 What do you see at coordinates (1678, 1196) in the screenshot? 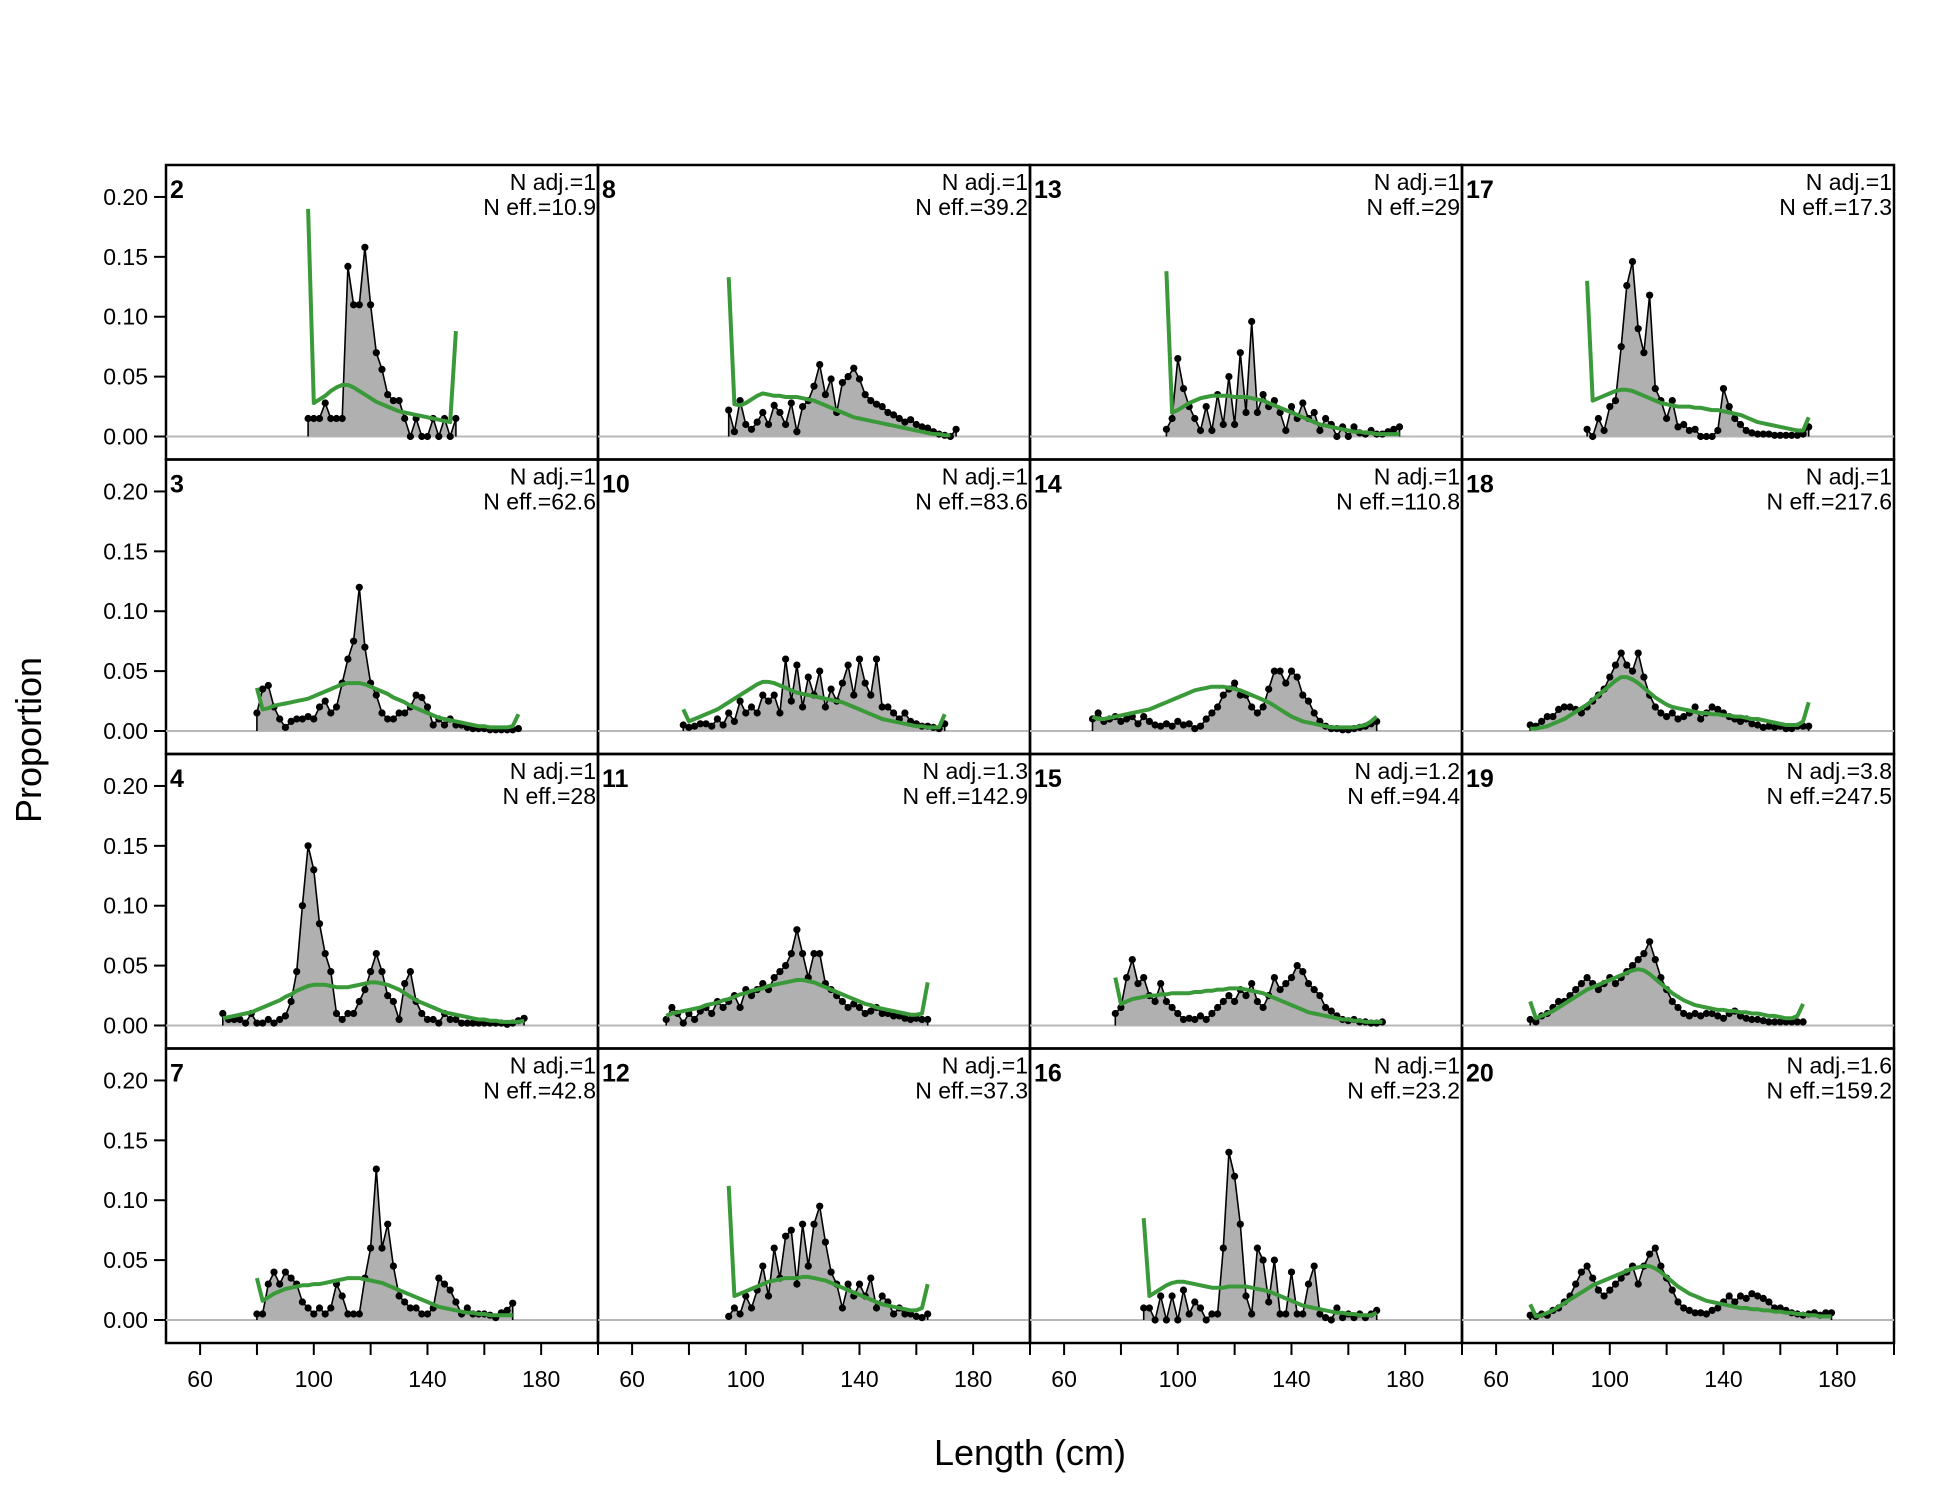
I see `panel-20: 20 N adj.=1.6N eff.=159.2` at bounding box center [1678, 1196].